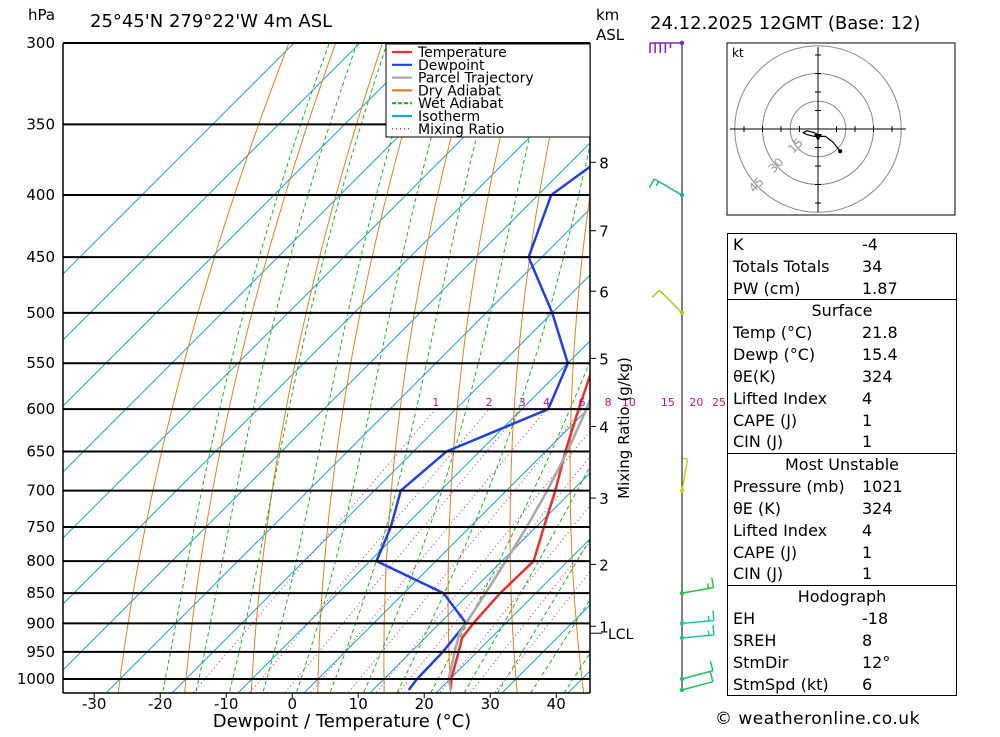 The image size is (1000, 737). Describe the element at coordinates (842, 553) in the screenshot. I see `most-unstable-row: CAPE (J)1` at that location.